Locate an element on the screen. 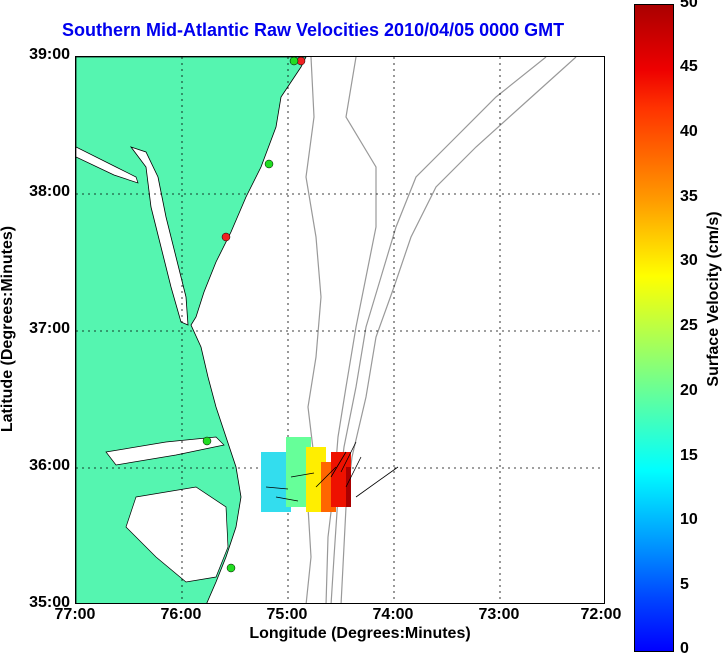 The image size is (724, 659). x-axis-label: Longitude (Degrees:Minutes) is located at coordinates (360, 633).